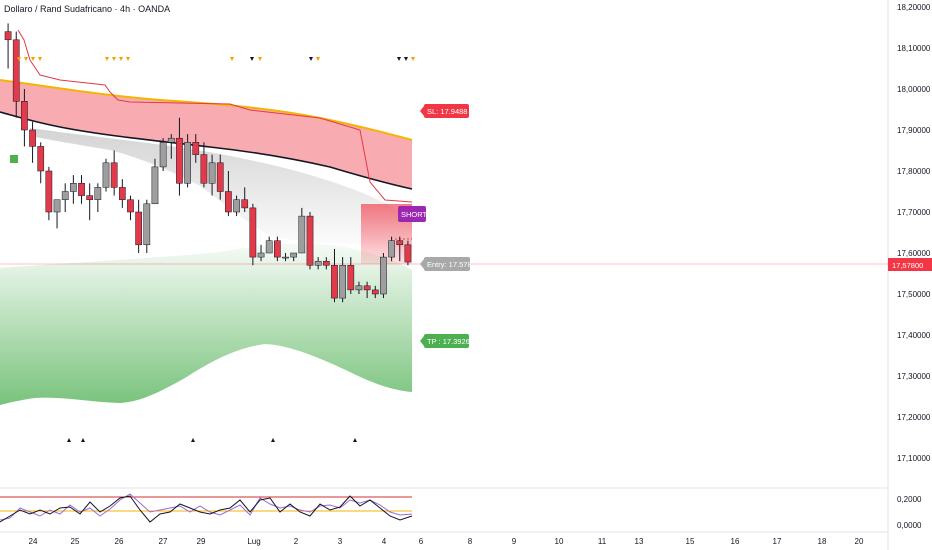 The height and width of the screenshot is (550, 932). Describe the element at coordinates (384, 541) in the screenshot. I see `date-axis-label: 4` at that location.